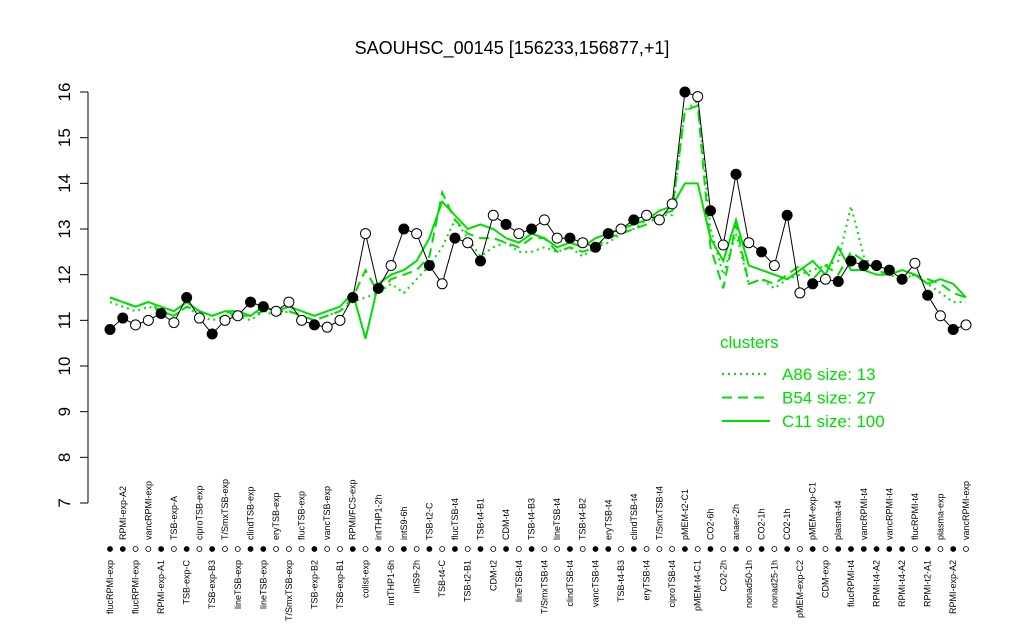 This screenshot has height=640, width=1024. Describe the element at coordinates (174, 518) in the screenshot. I see `condition-label: TSB-exp-A` at that location.